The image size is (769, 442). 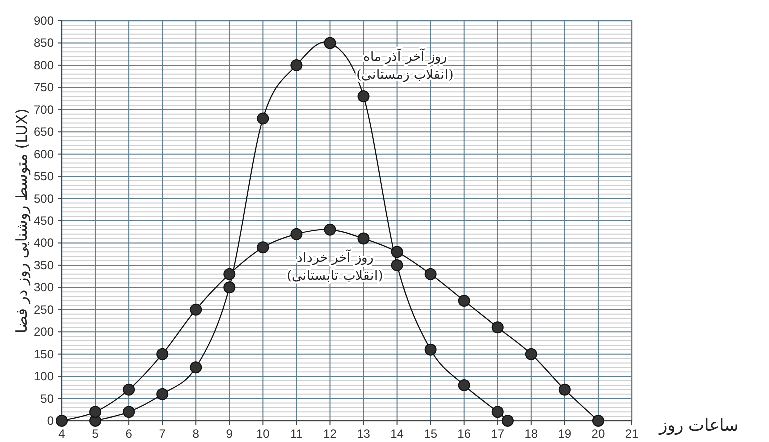 What do you see at coordinates (44, 154) in the screenshot?
I see `y-tick-label: 600` at bounding box center [44, 154].